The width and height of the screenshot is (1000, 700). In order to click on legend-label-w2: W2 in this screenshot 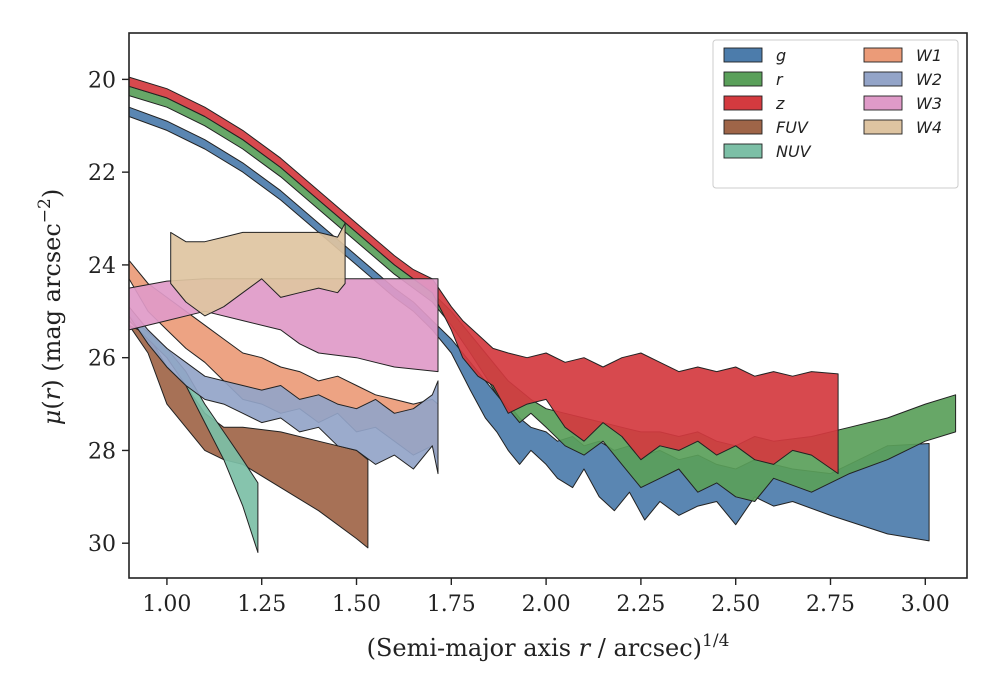, I will do `click(929, 79)`.